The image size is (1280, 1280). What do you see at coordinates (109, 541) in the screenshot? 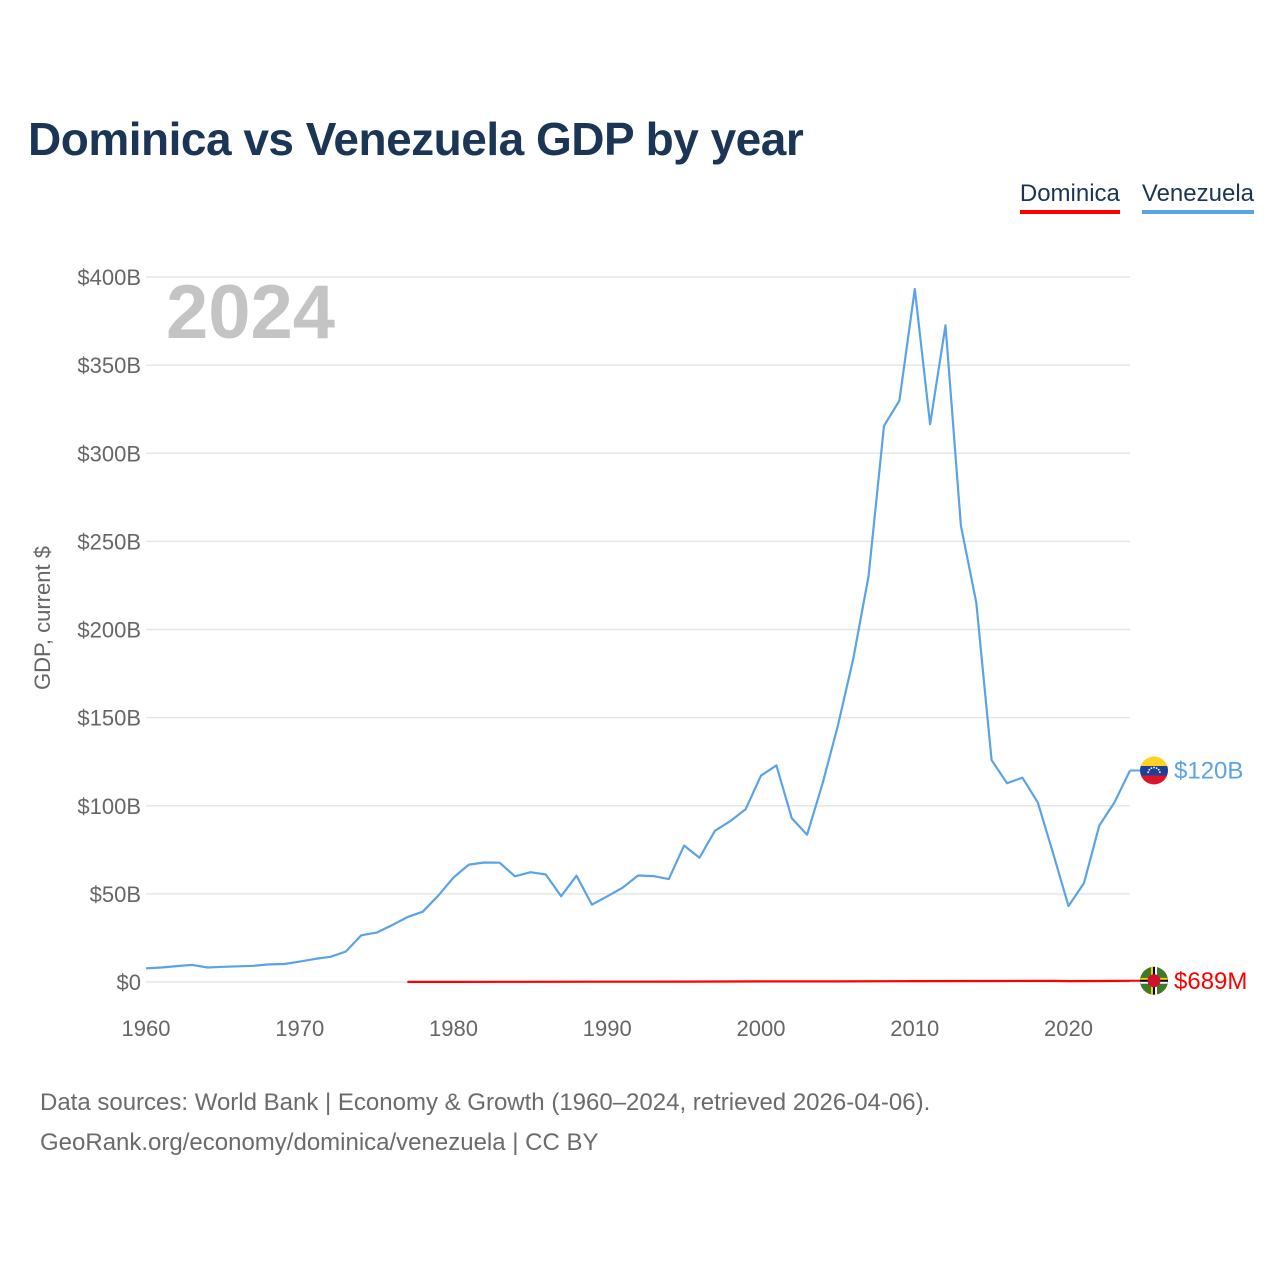
I see `y-tick-label: $250B` at bounding box center [109, 541].